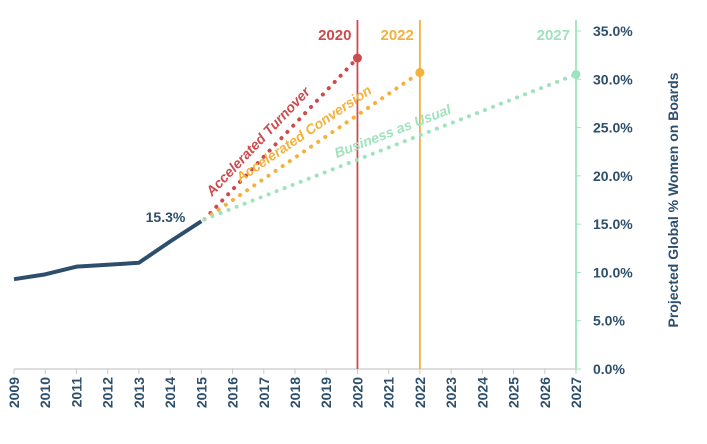  Describe the element at coordinates (357, 392) in the screenshot. I see `x-tick-label: 2020` at that location.